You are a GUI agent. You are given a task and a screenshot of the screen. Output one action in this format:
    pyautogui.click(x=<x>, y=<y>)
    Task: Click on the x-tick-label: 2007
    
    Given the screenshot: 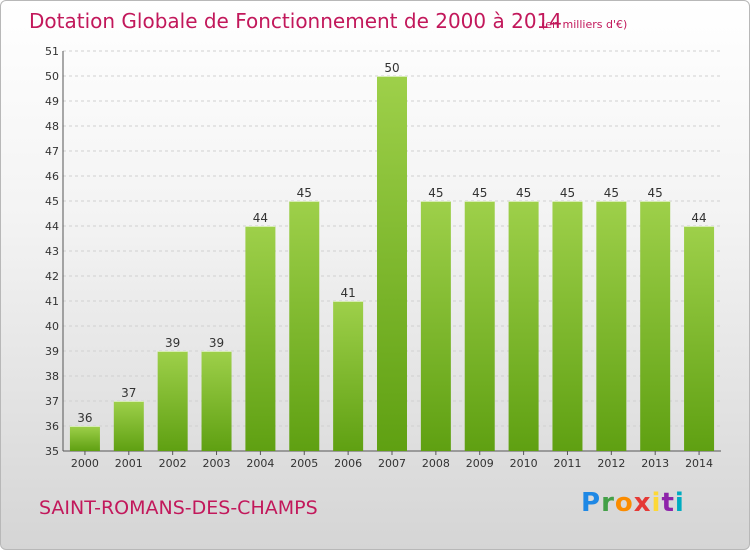 What is the action you would take?
    pyautogui.click(x=392, y=463)
    